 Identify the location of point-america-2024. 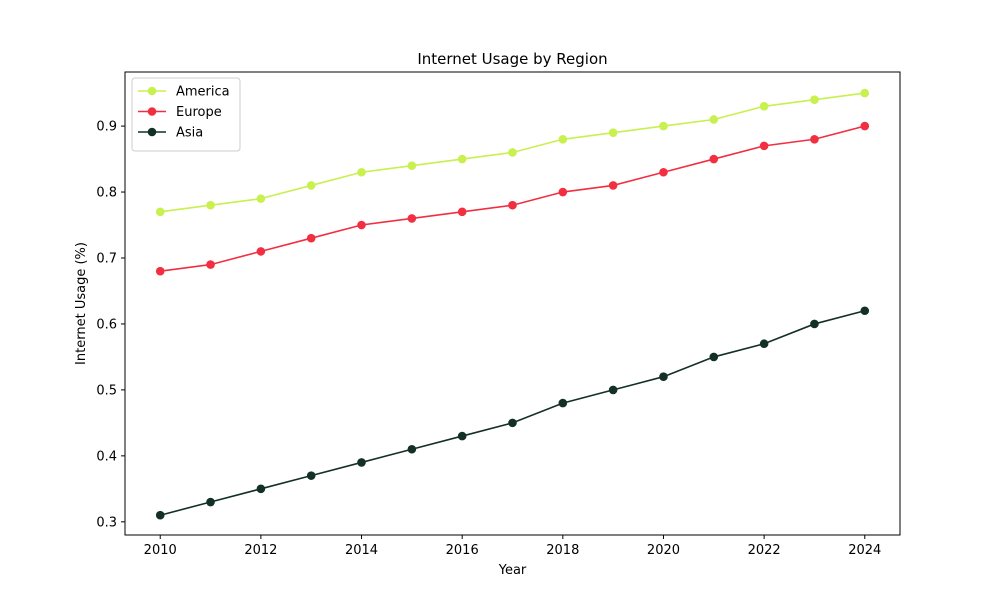
(865, 93).